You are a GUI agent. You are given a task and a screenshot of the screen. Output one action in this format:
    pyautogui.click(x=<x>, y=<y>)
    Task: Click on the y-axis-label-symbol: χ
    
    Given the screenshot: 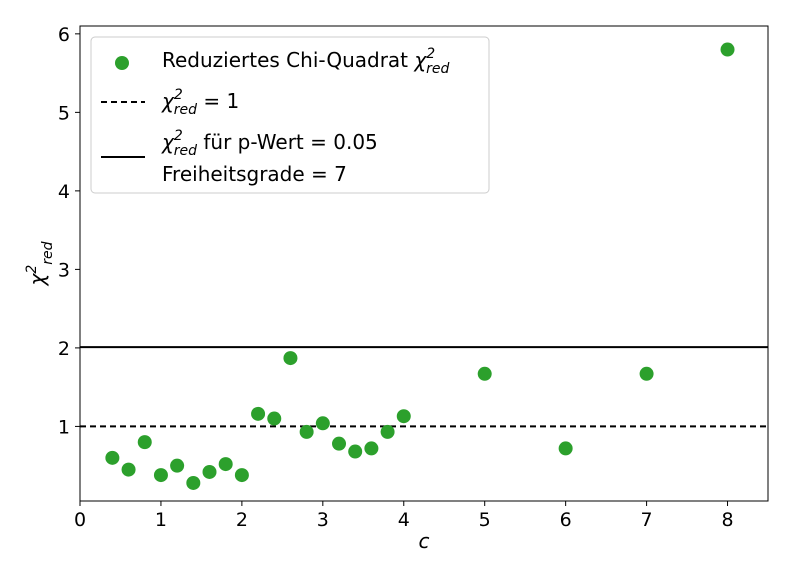 What is the action you would take?
    pyautogui.click(x=37, y=280)
    